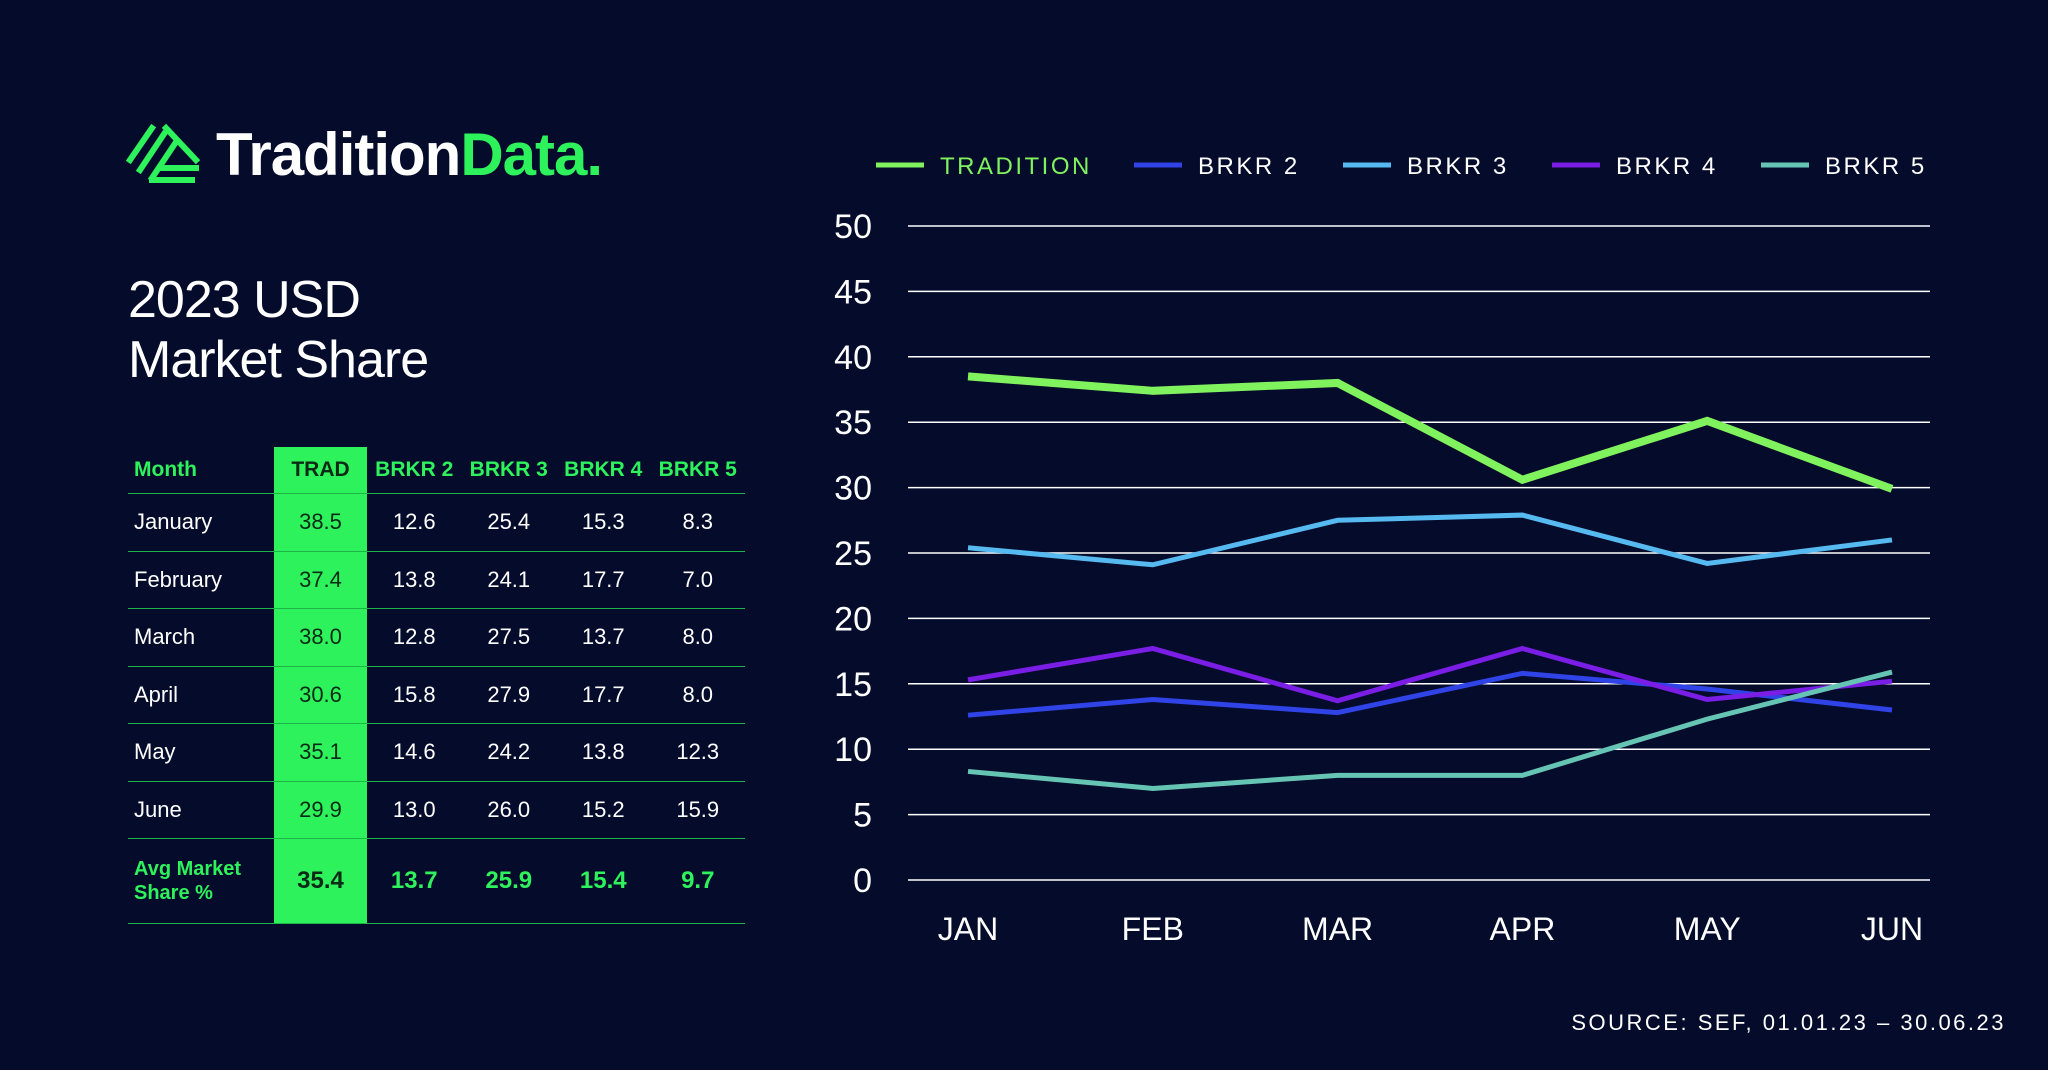 The height and width of the screenshot is (1070, 2048). What do you see at coordinates (697, 810) in the screenshot?
I see `cell-brkr5: 15.9` at bounding box center [697, 810].